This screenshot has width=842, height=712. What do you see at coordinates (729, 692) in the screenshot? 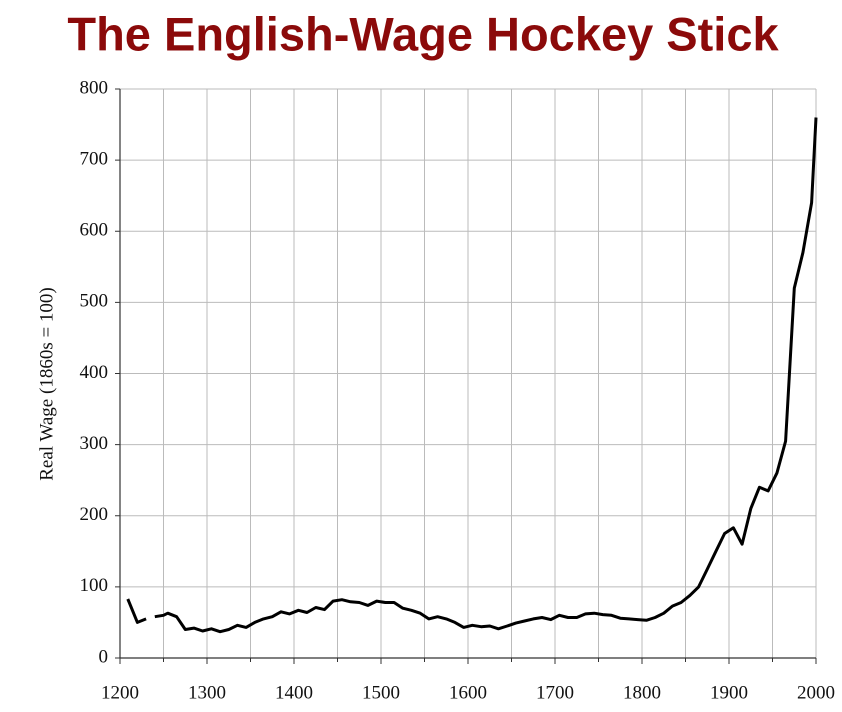
I see `x-tick-label: 1900` at bounding box center [729, 692].